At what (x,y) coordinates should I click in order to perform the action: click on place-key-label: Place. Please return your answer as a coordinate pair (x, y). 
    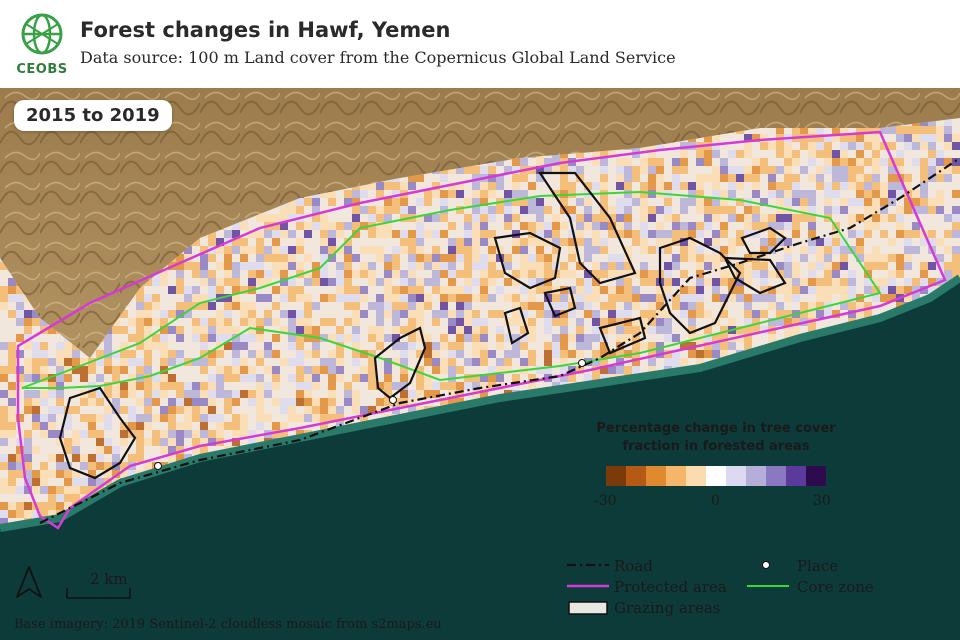
    Looking at the image, I should click on (818, 566).